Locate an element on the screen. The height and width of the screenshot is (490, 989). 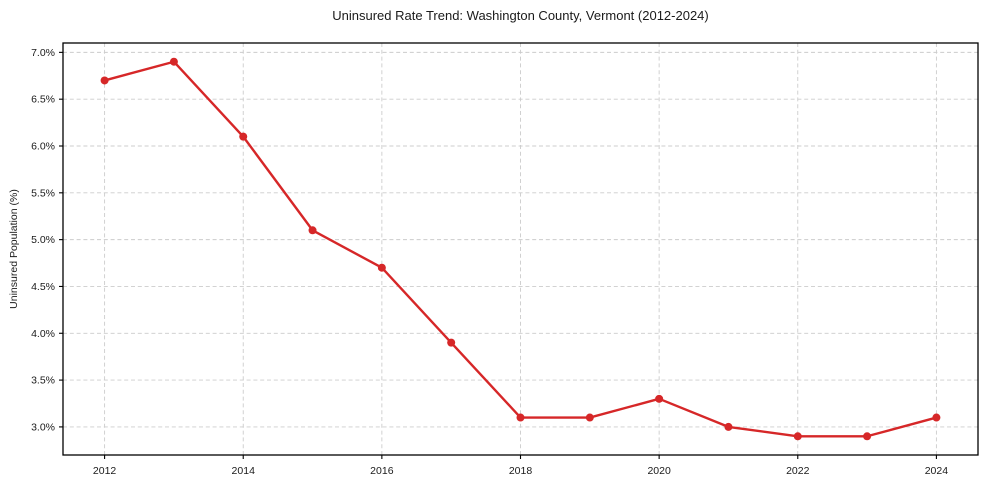
x-tick-label: 2016 is located at coordinates (382, 471).